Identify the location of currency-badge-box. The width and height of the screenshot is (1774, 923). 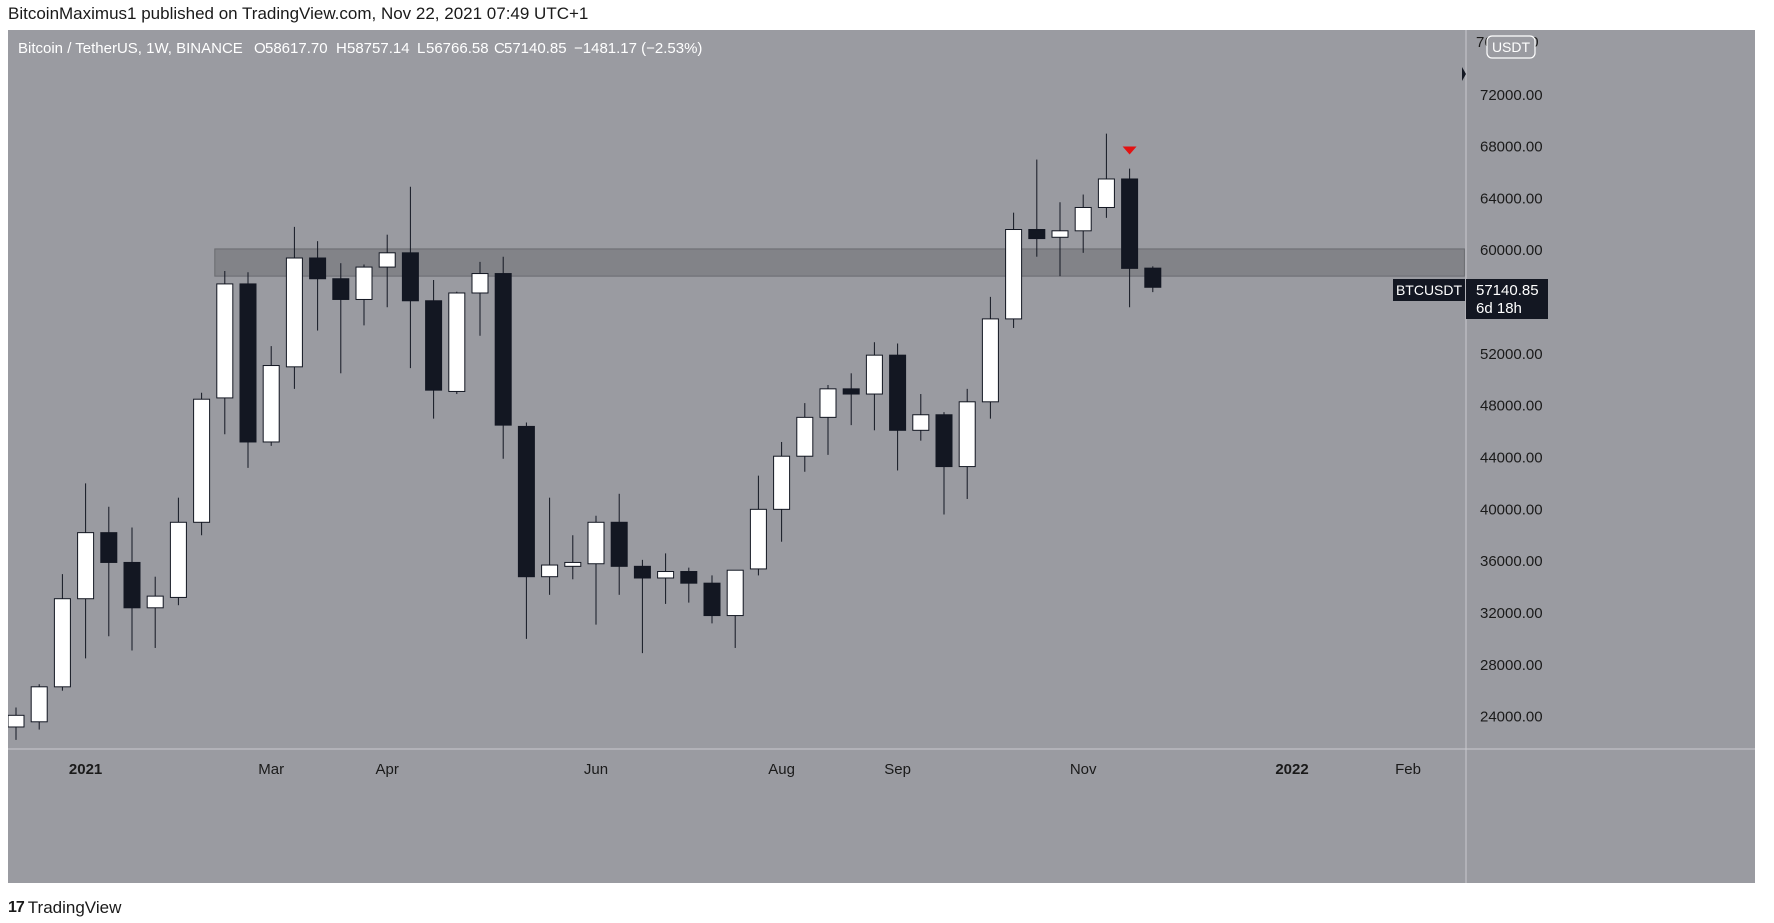
(1511, 47).